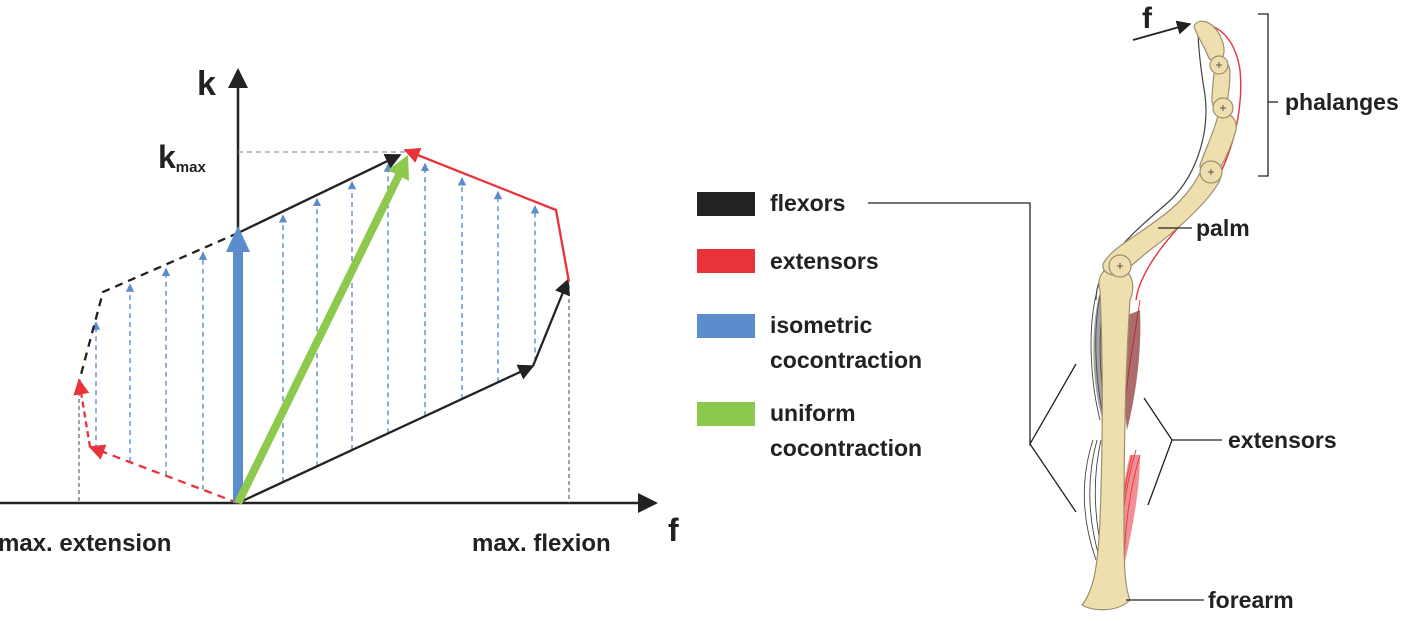 This screenshot has height=621, width=1415. I want to click on phalanges-label: phalanges, so click(1342, 102).